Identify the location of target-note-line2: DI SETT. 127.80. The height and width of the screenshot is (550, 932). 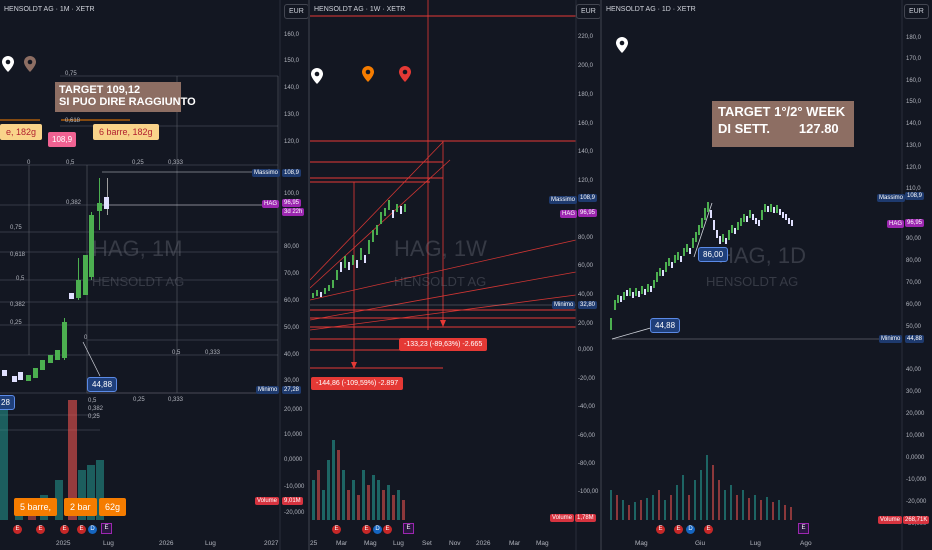
(778, 128).